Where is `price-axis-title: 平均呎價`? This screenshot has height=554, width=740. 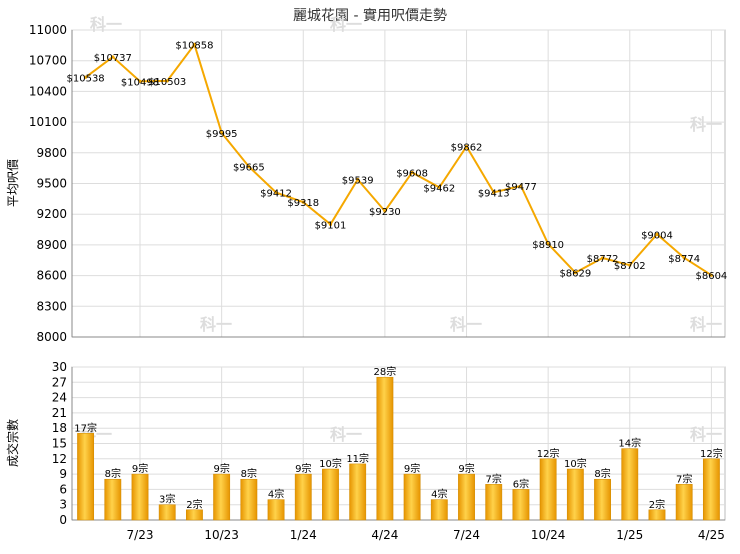 price-axis-title: 平均呎價 is located at coordinates (13, 183).